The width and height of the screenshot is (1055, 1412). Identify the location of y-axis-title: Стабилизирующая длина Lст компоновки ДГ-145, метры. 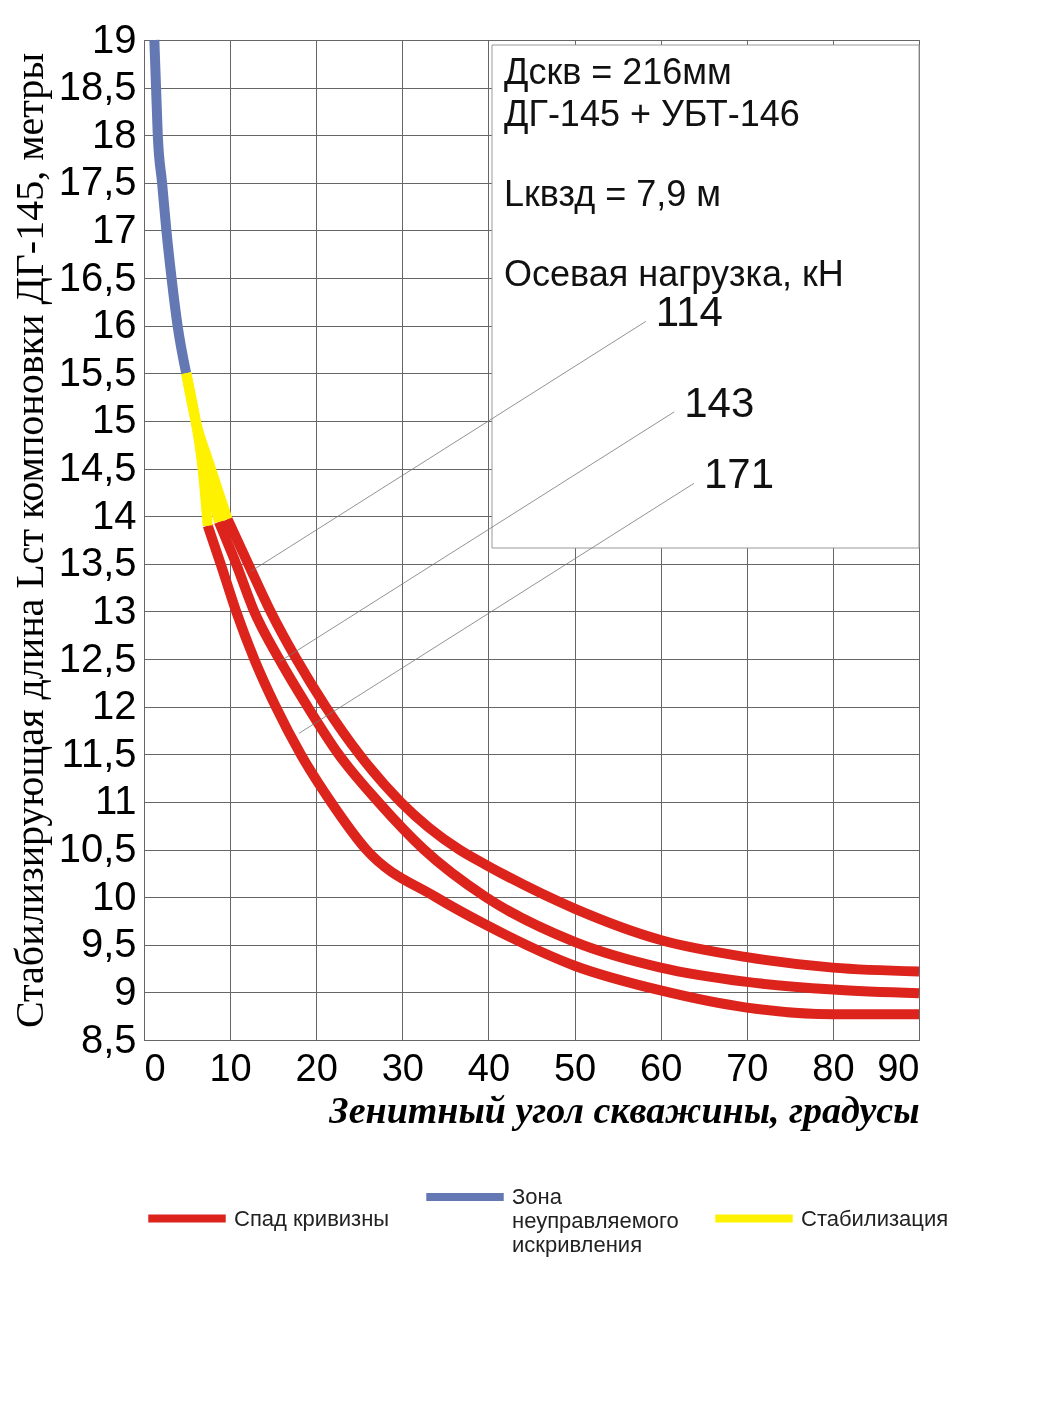
(29, 540).